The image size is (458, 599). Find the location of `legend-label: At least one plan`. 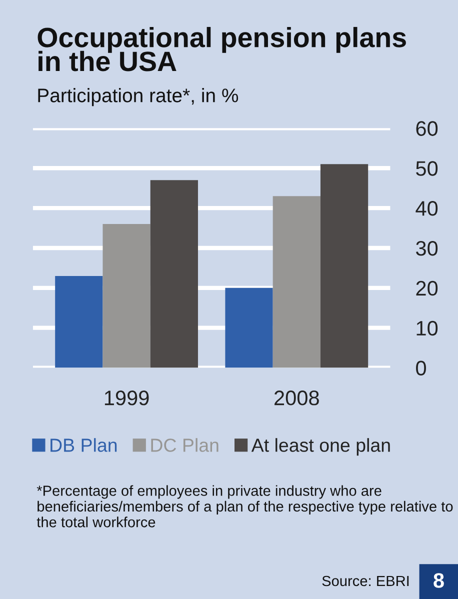

legend-label: At least one plan is located at coordinates (320, 447).